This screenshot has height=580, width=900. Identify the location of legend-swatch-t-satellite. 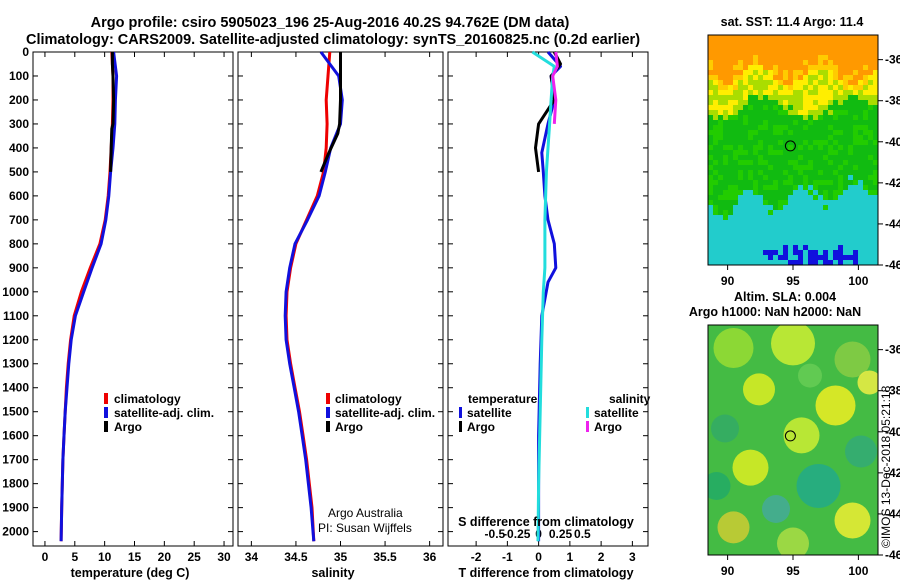
(460, 412).